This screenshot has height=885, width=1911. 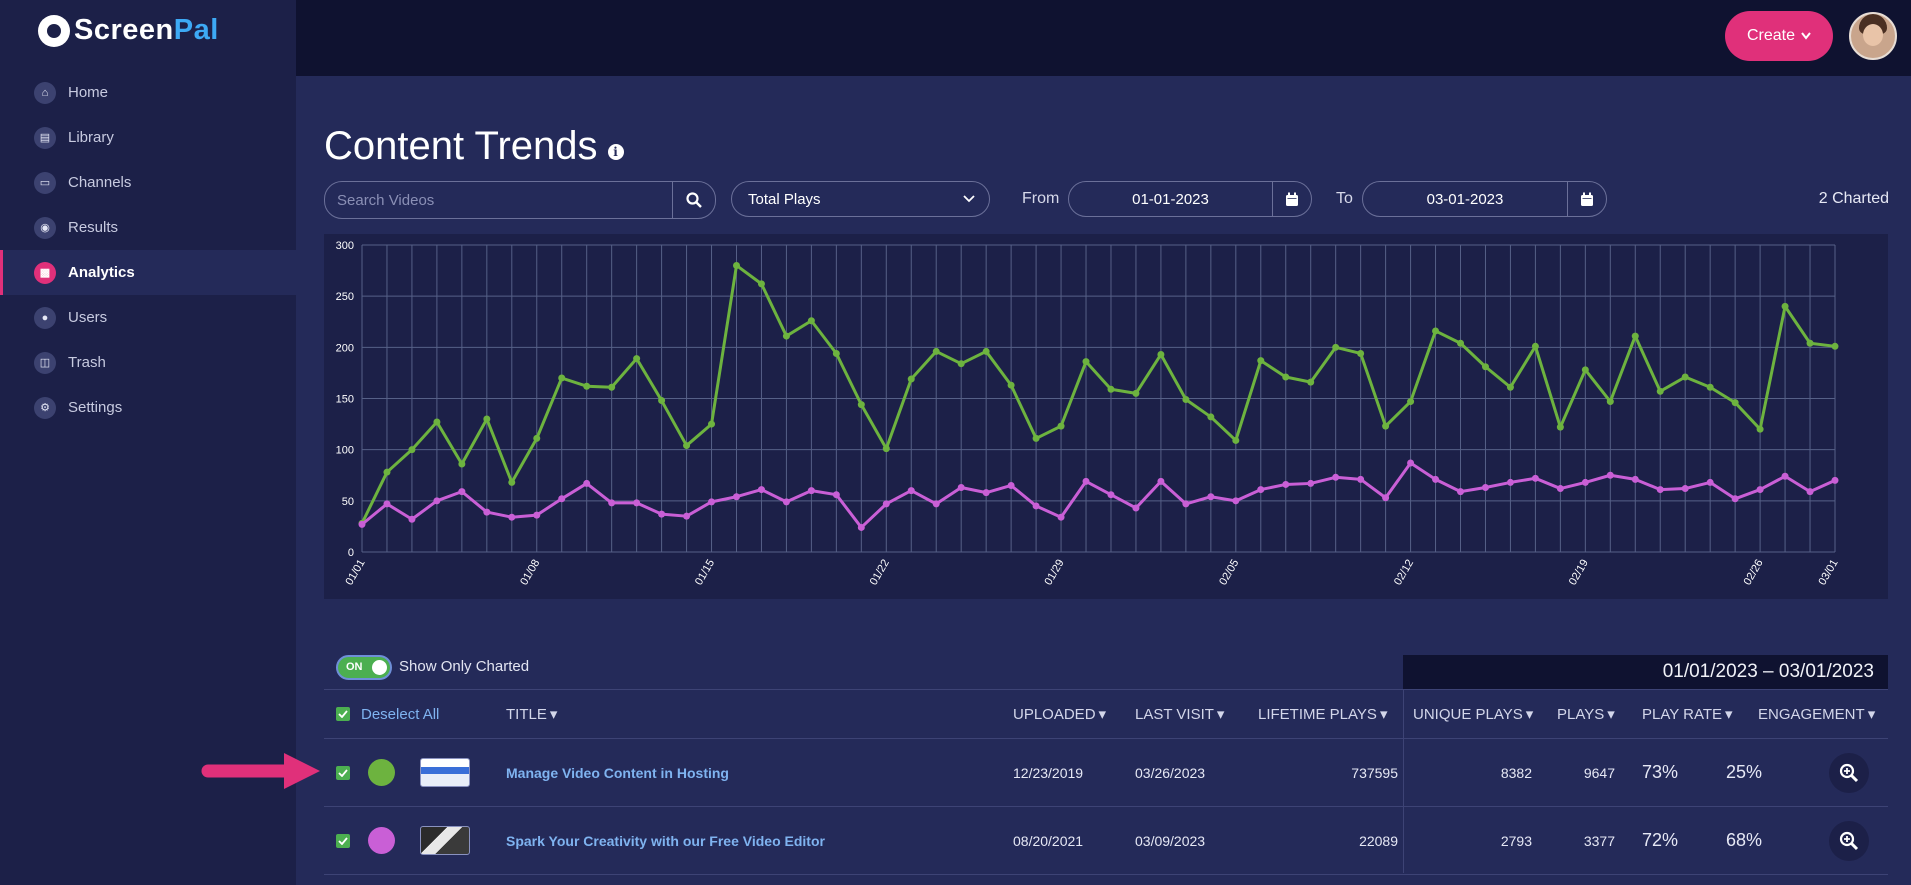 I want to click on search-button, so click(x=693, y=200).